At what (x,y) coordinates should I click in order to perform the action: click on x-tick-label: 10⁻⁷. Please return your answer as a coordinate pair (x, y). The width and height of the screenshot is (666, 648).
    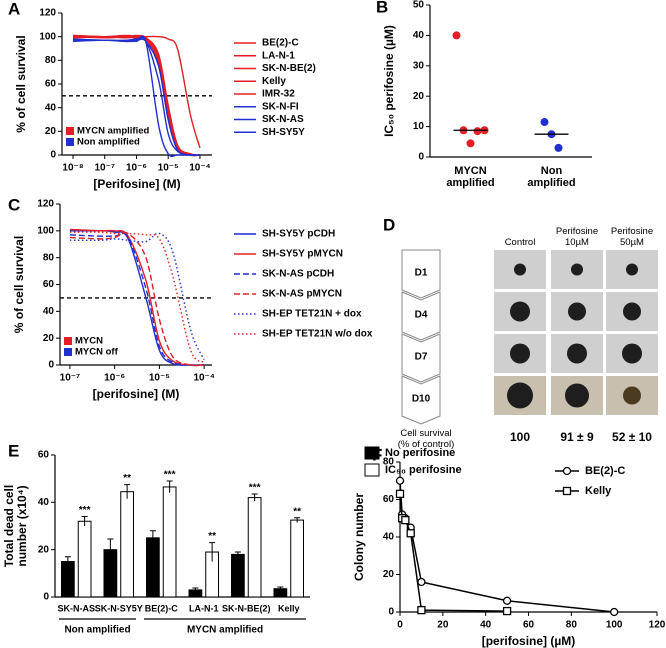
    Looking at the image, I should click on (104, 168).